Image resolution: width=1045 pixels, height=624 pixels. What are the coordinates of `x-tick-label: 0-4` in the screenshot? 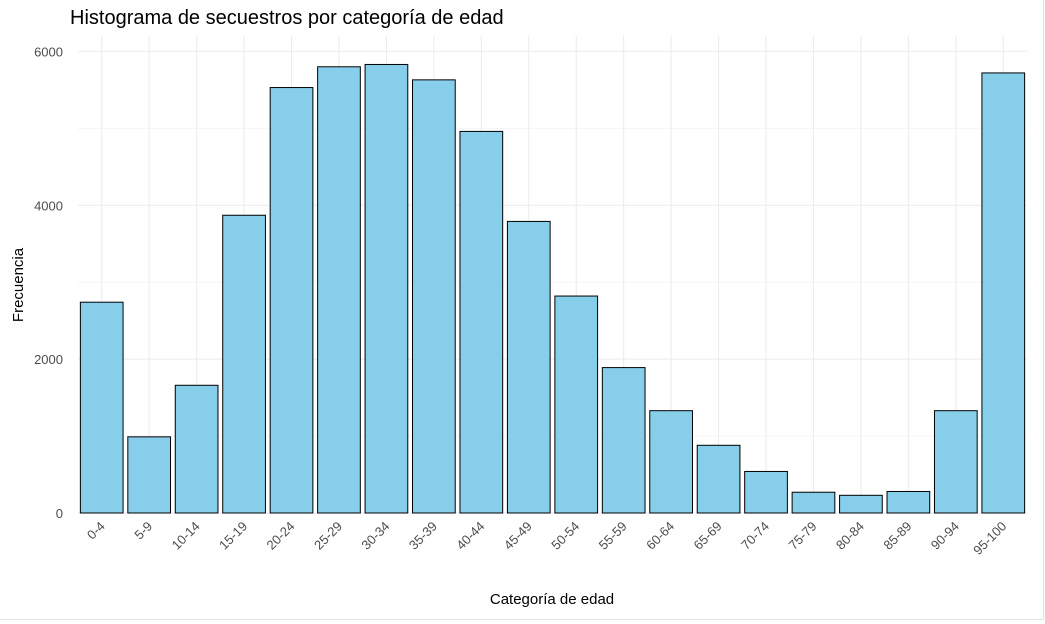 It's located at (96, 531).